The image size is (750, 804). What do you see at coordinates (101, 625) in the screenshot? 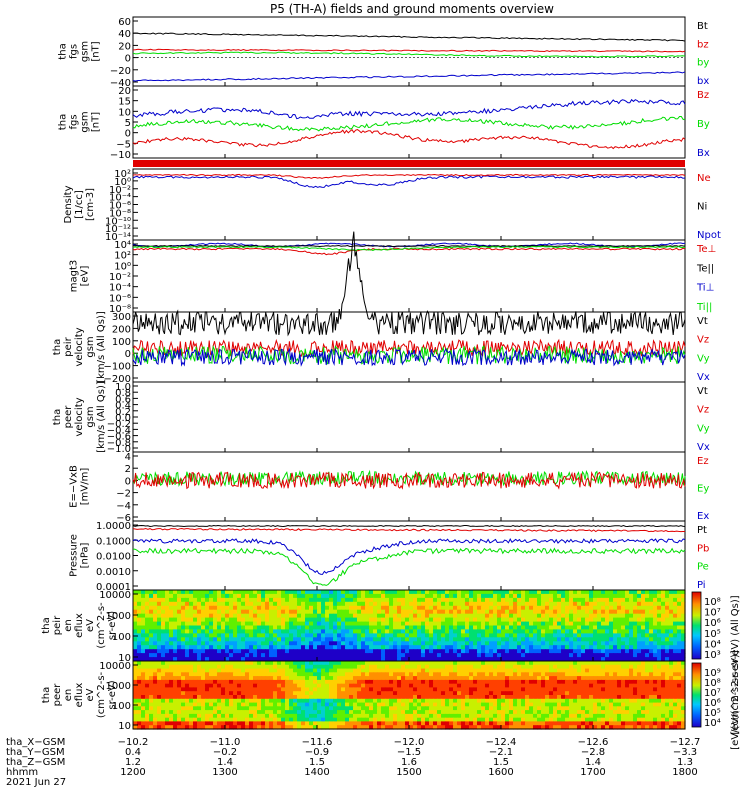
I see `y-axis-label-line: (cm^2-s-` at bounding box center [101, 625].